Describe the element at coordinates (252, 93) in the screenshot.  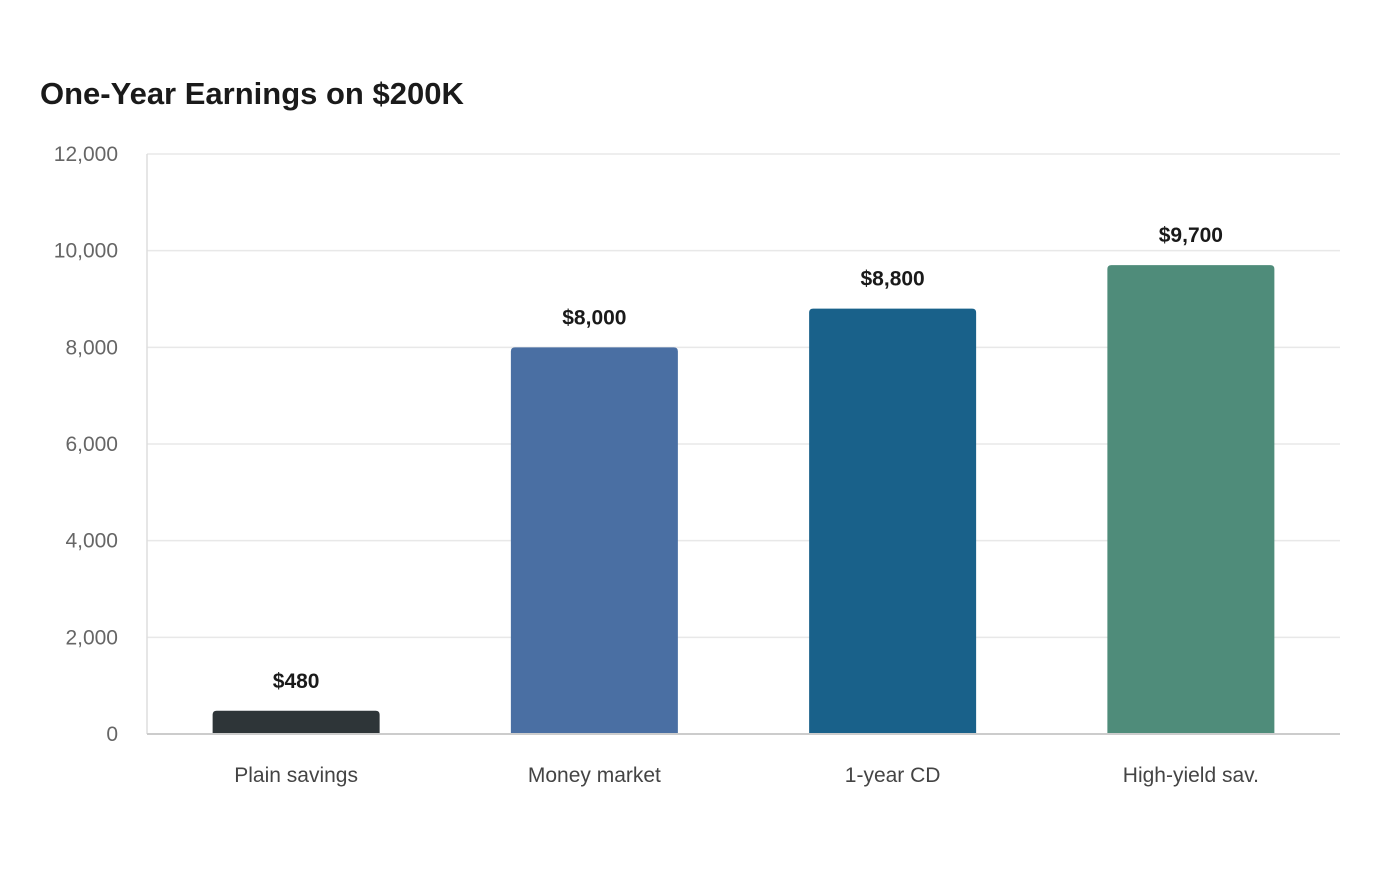
I see `chart-title: One-Year Earnings on $200K` at that location.